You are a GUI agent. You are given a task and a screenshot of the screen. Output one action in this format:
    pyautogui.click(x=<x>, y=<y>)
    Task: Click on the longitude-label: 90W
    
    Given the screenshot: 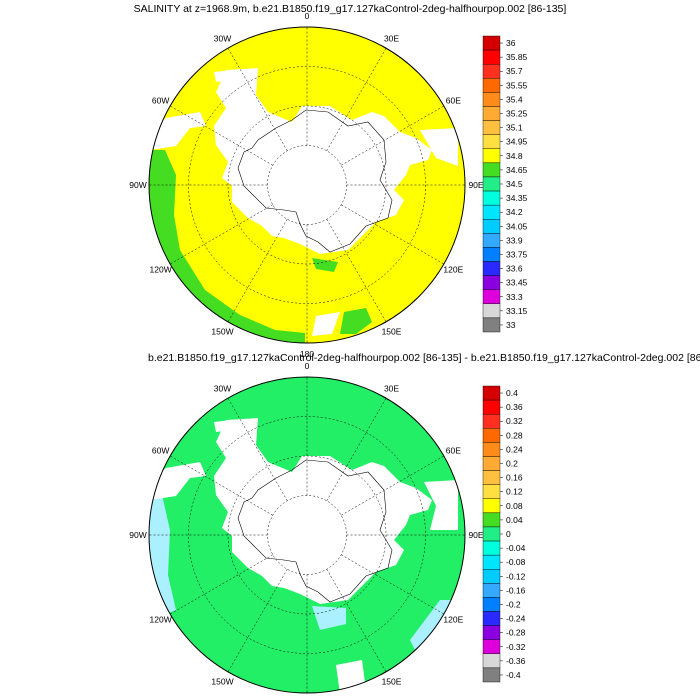 What is the action you would take?
    pyautogui.click(x=137, y=535)
    